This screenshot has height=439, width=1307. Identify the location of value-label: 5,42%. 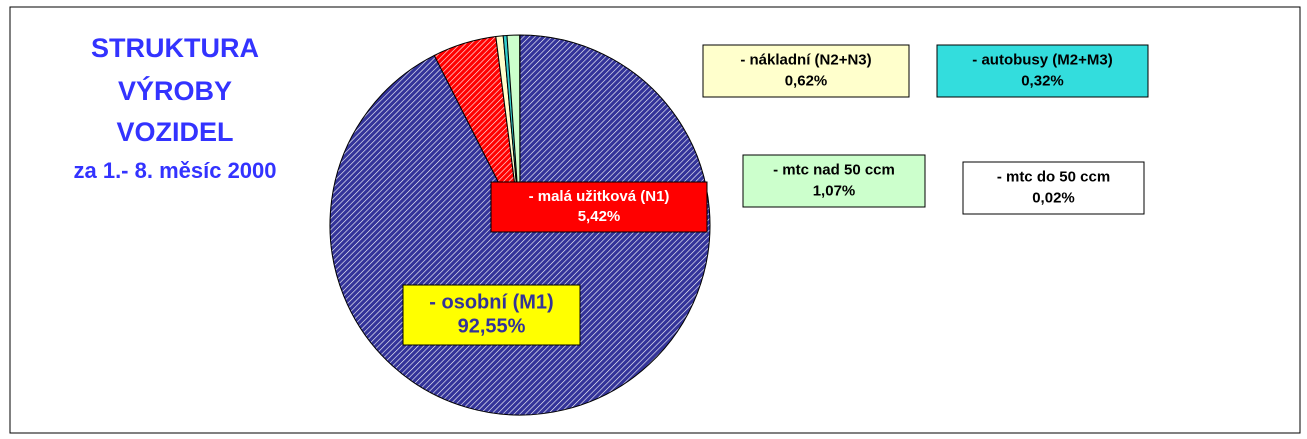
(599, 216).